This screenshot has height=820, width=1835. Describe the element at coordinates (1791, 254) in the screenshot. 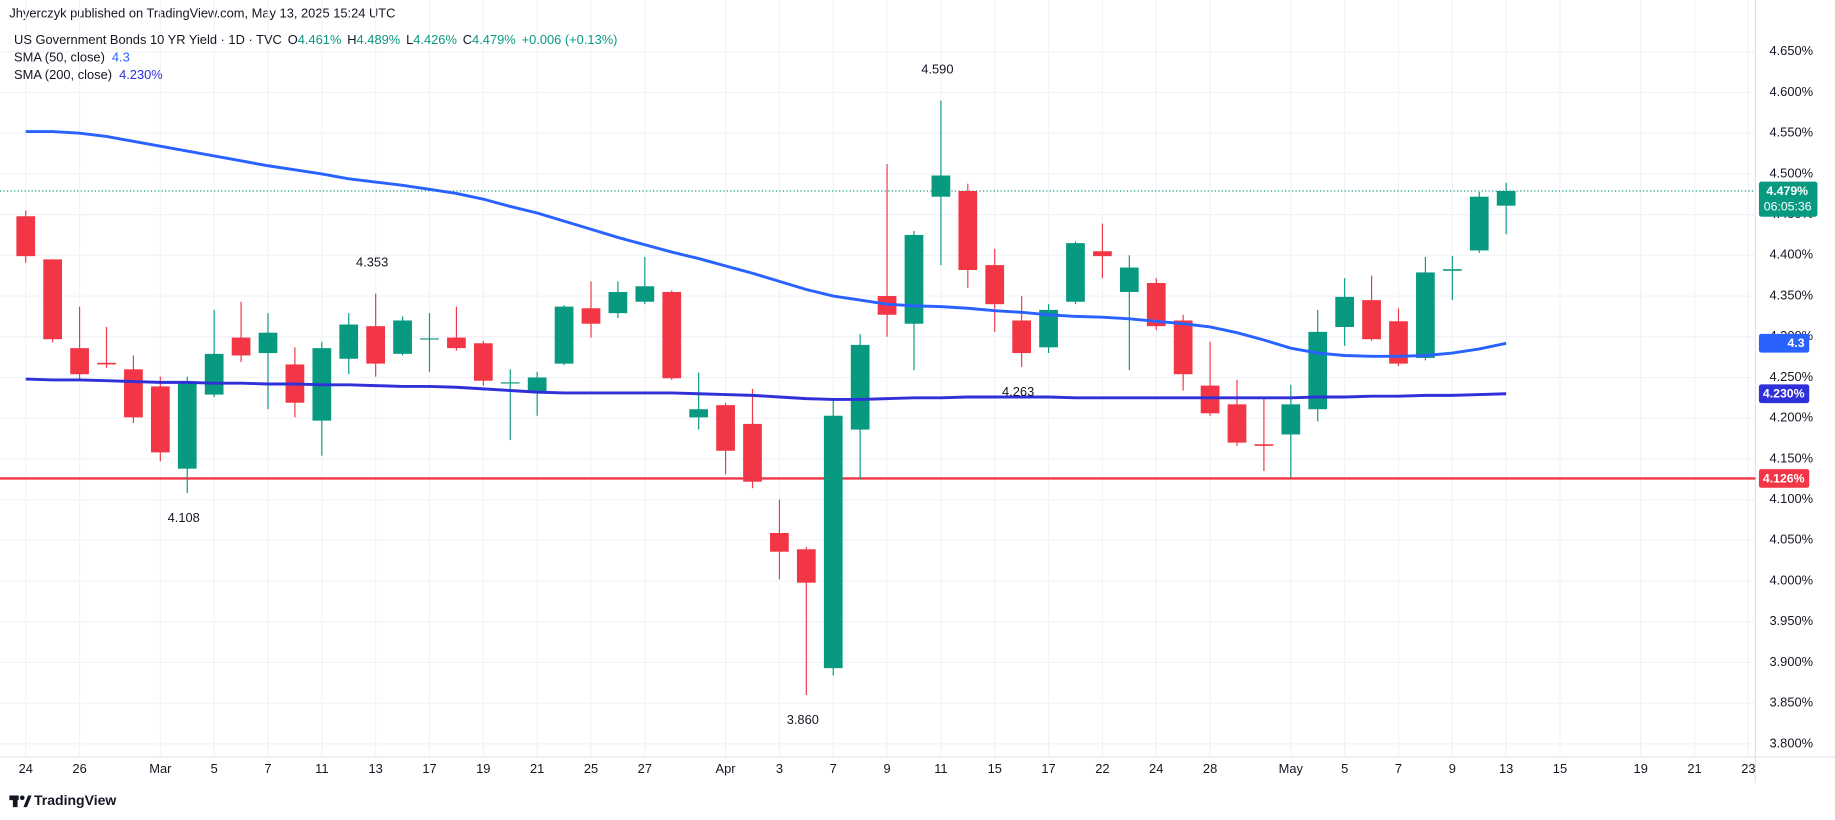

I see `y-tick-label: 4.400%` at that location.